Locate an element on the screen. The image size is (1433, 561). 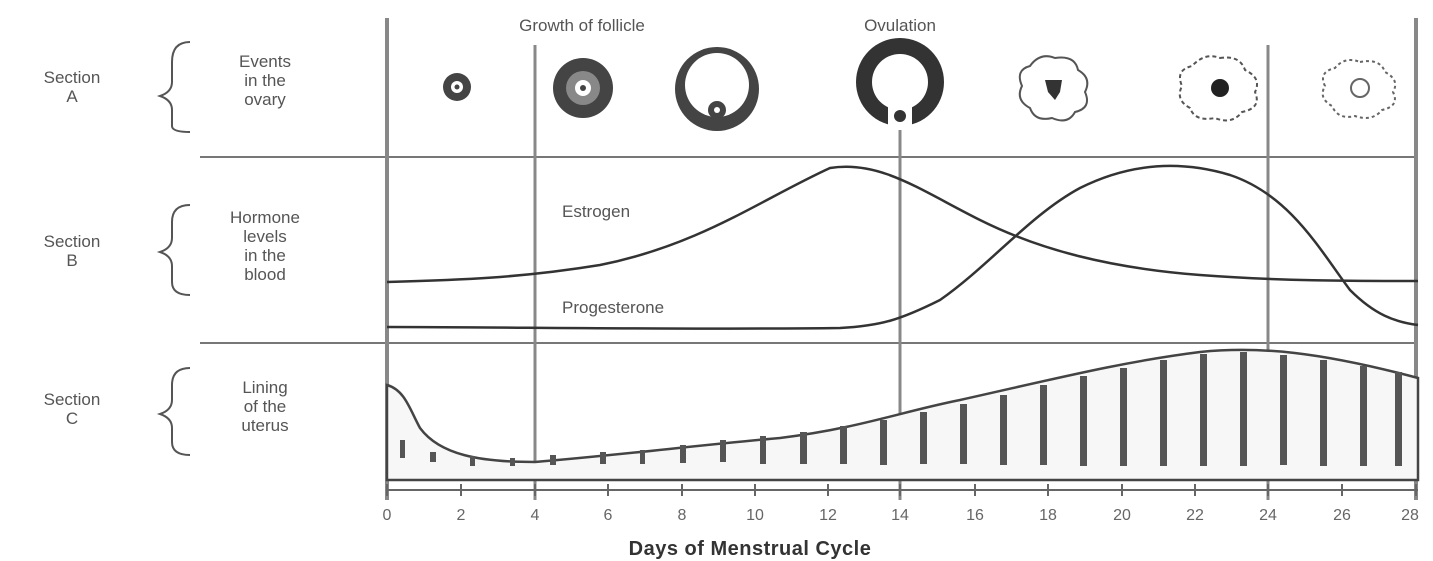
follicle-stage-3-icon is located at coordinates (717, 89).